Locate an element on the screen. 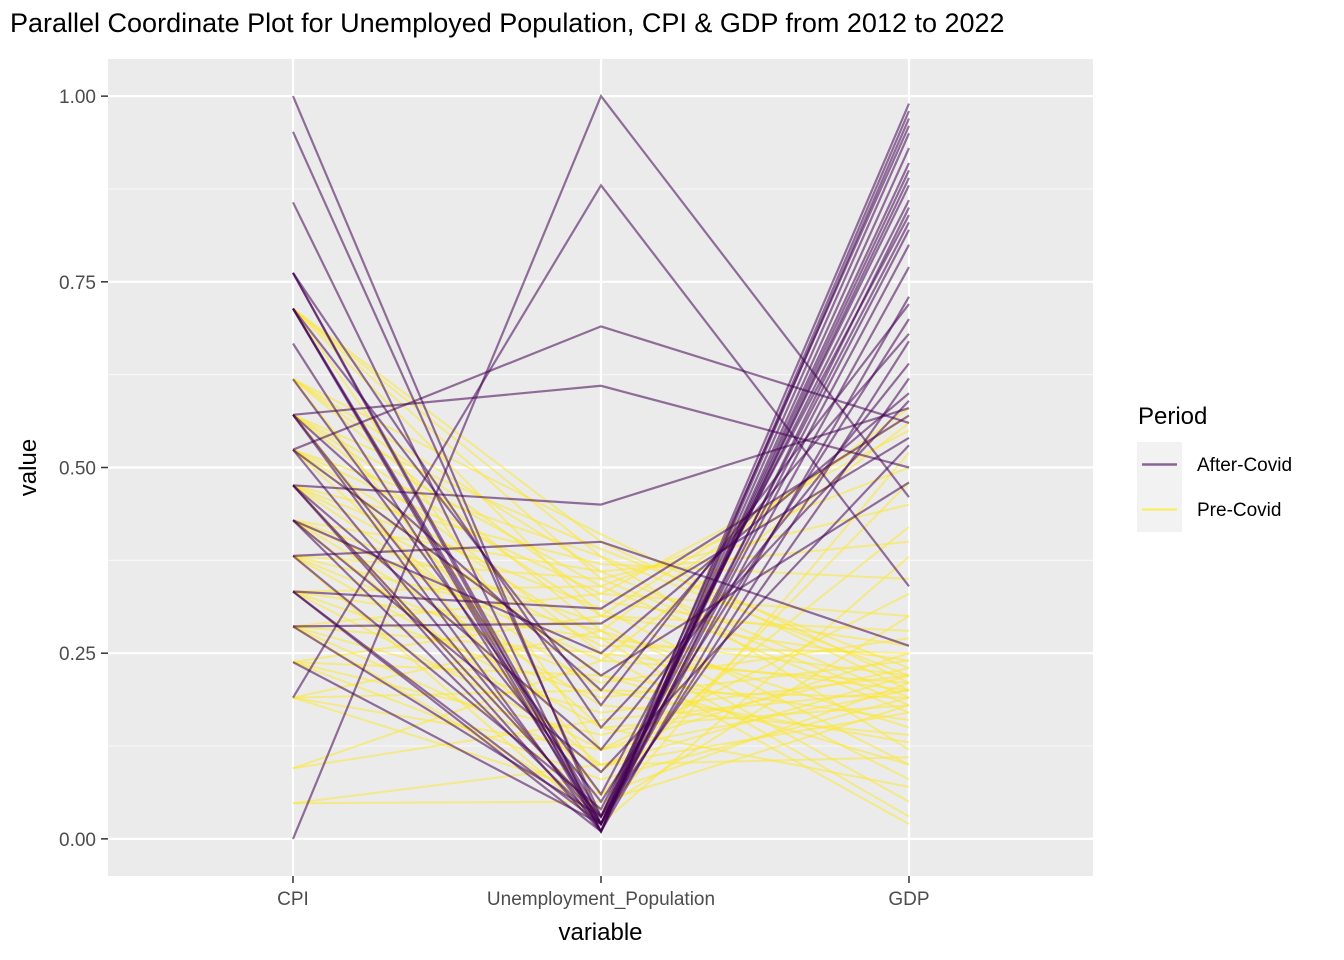 The image size is (1344, 960). legend-label-after-covid: After-Covid is located at coordinates (1244, 465).